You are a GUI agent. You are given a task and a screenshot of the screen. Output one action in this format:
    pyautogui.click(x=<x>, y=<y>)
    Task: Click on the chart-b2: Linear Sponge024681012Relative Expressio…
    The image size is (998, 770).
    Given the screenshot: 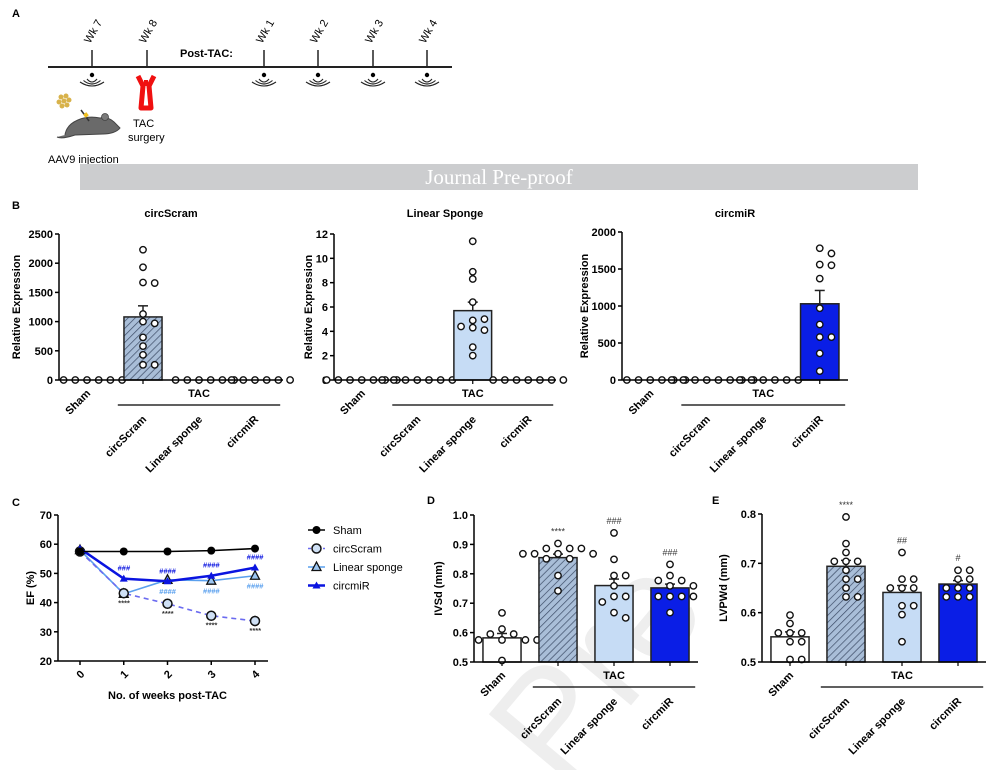 What is the action you would take?
    pyautogui.click(x=435, y=341)
    